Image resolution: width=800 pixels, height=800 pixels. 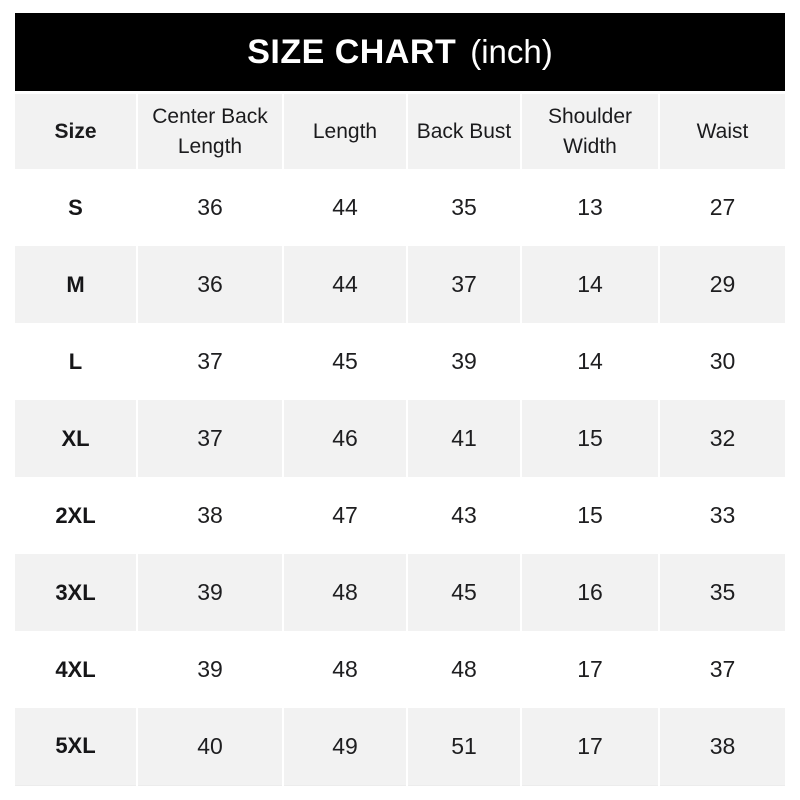 I want to click on value-cell: 30, so click(x=721, y=361).